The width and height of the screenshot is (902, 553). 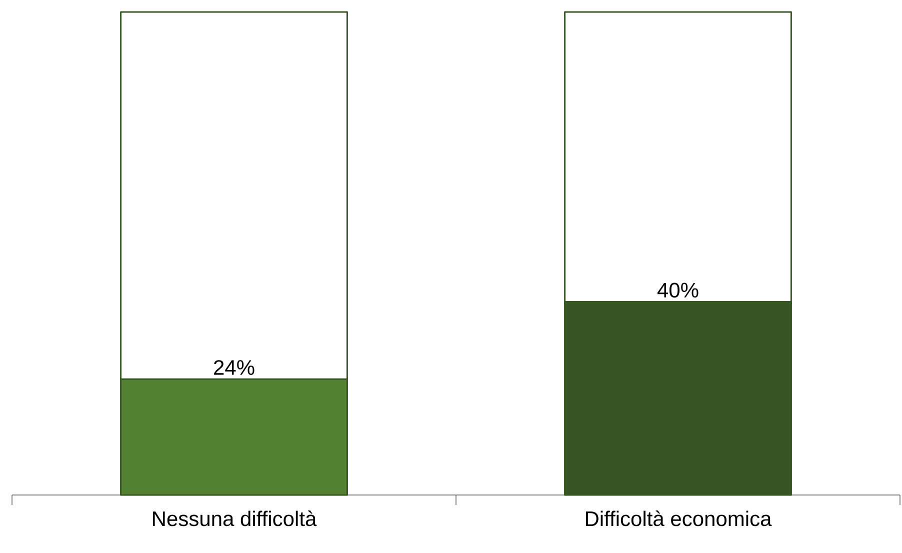 What do you see at coordinates (234, 367) in the screenshot?
I see `data-label: 24%` at bounding box center [234, 367].